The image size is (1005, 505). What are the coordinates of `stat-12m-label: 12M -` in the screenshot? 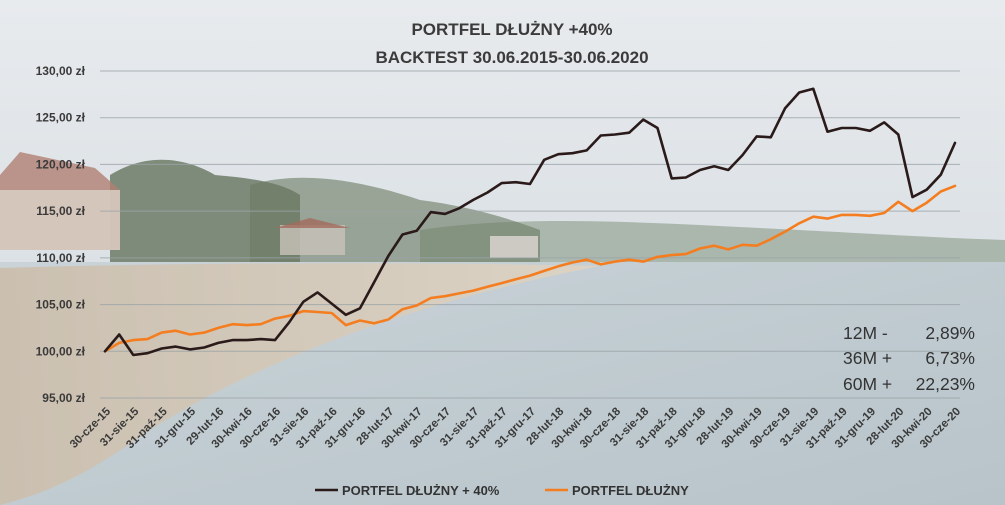 It's located at (865, 333).